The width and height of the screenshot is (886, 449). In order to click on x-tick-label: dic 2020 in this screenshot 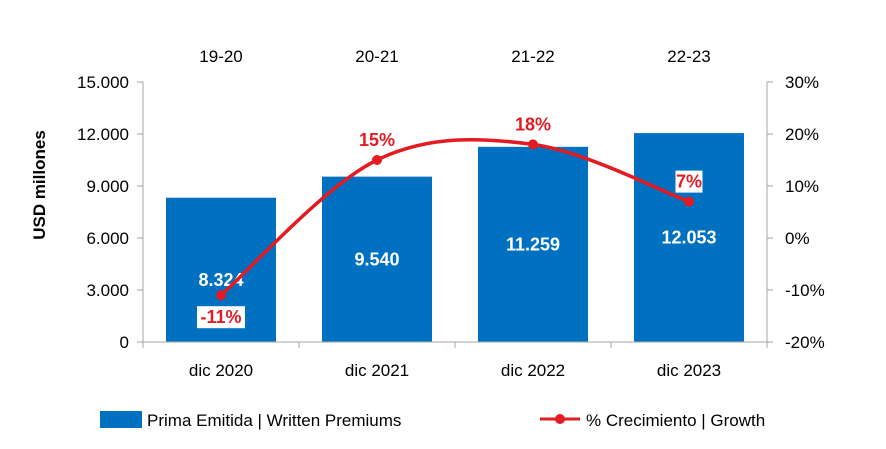, I will do `click(221, 370)`.